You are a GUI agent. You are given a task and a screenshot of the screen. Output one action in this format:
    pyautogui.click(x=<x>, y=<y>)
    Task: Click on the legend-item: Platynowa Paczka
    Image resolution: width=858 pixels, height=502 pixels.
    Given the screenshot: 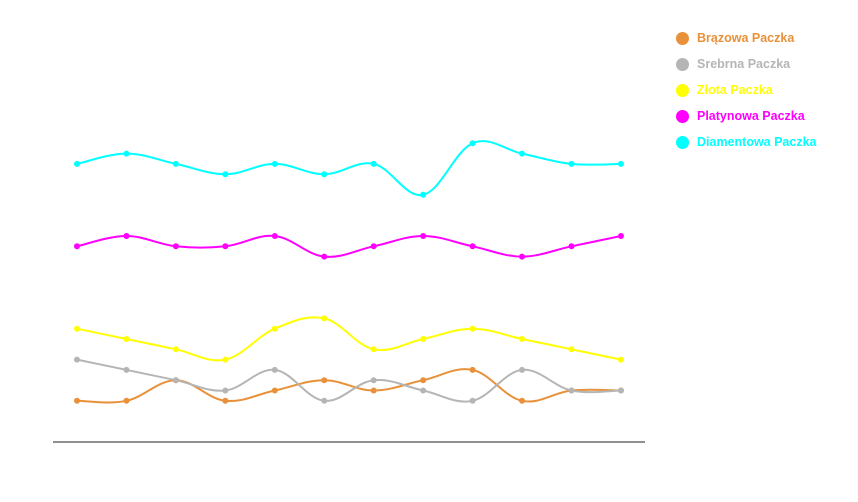 What is the action you would take?
    pyautogui.click(x=746, y=116)
    